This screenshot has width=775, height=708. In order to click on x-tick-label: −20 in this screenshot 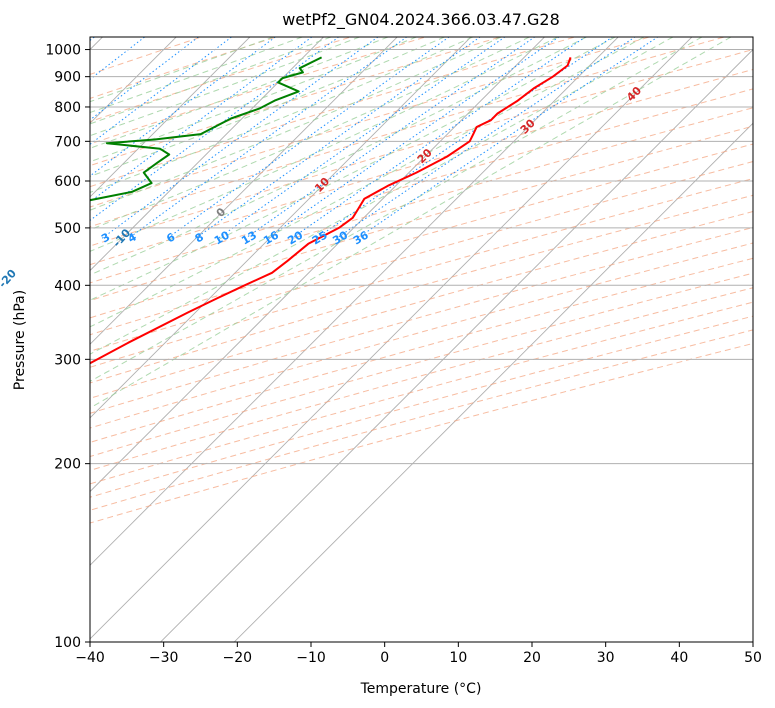, I will do `click(238, 658)`.